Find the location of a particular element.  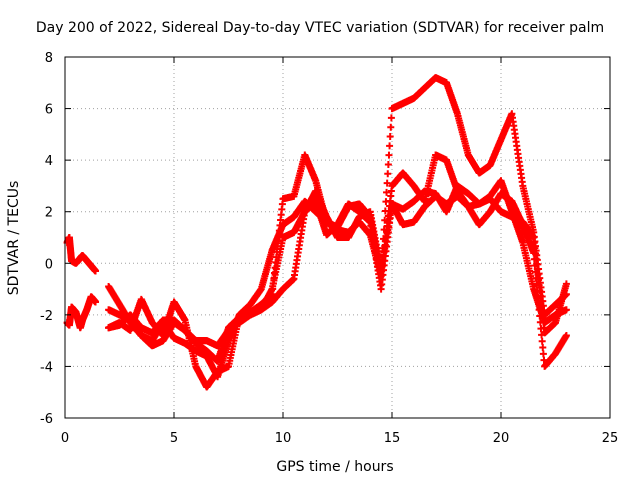

x-tick-label: 10 is located at coordinates (283, 438).